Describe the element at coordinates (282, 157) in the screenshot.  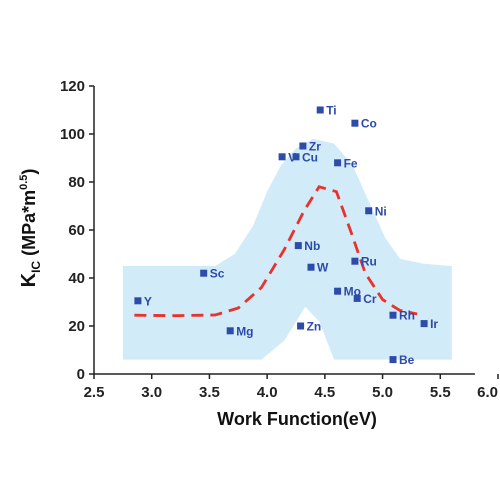
I see `data-point-v` at that location.